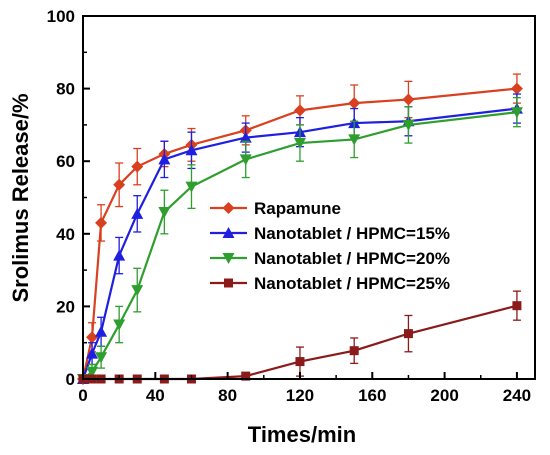 This screenshot has width=550, height=455. What do you see at coordinates (65, 89) in the screenshot?
I see `y-tick-label: 80` at bounding box center [65, 89].